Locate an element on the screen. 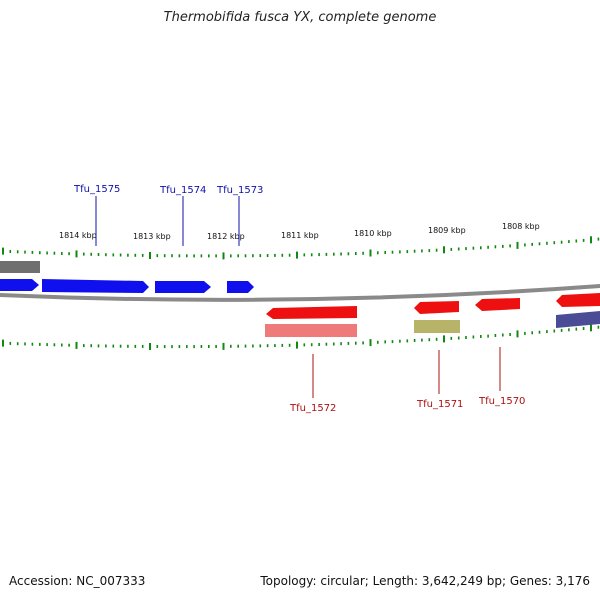 Image resolution: width=600 pixels, height=600 pixels. gene-label-1570: Tfu_1570 is located at coordinates (501, 401).